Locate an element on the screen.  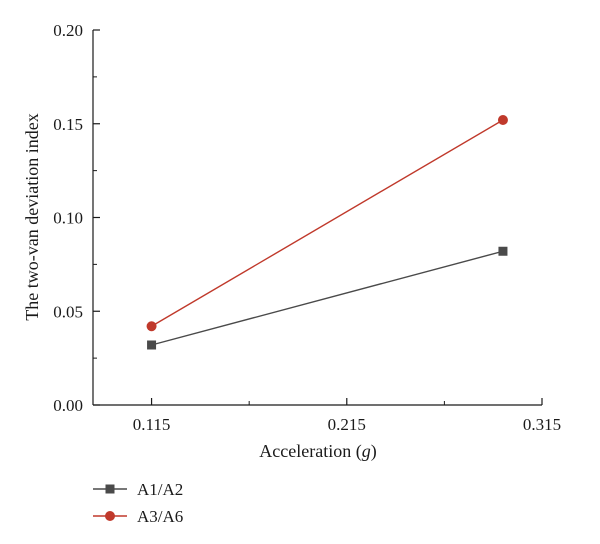
y-ticks: 0.00 0.05 0.10 0.15 0.20 is located at coordinates (76, 218).